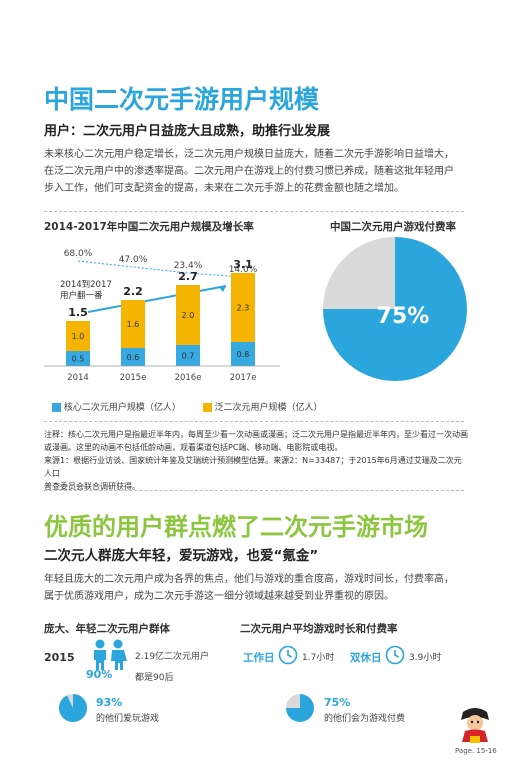 Image resolution: width=507 pixels, height=761 pixels. What do you see at coordinates (366, 658) in the screenshot?
I see `weekend-label: 双休日` at bounding box center [366, 658].